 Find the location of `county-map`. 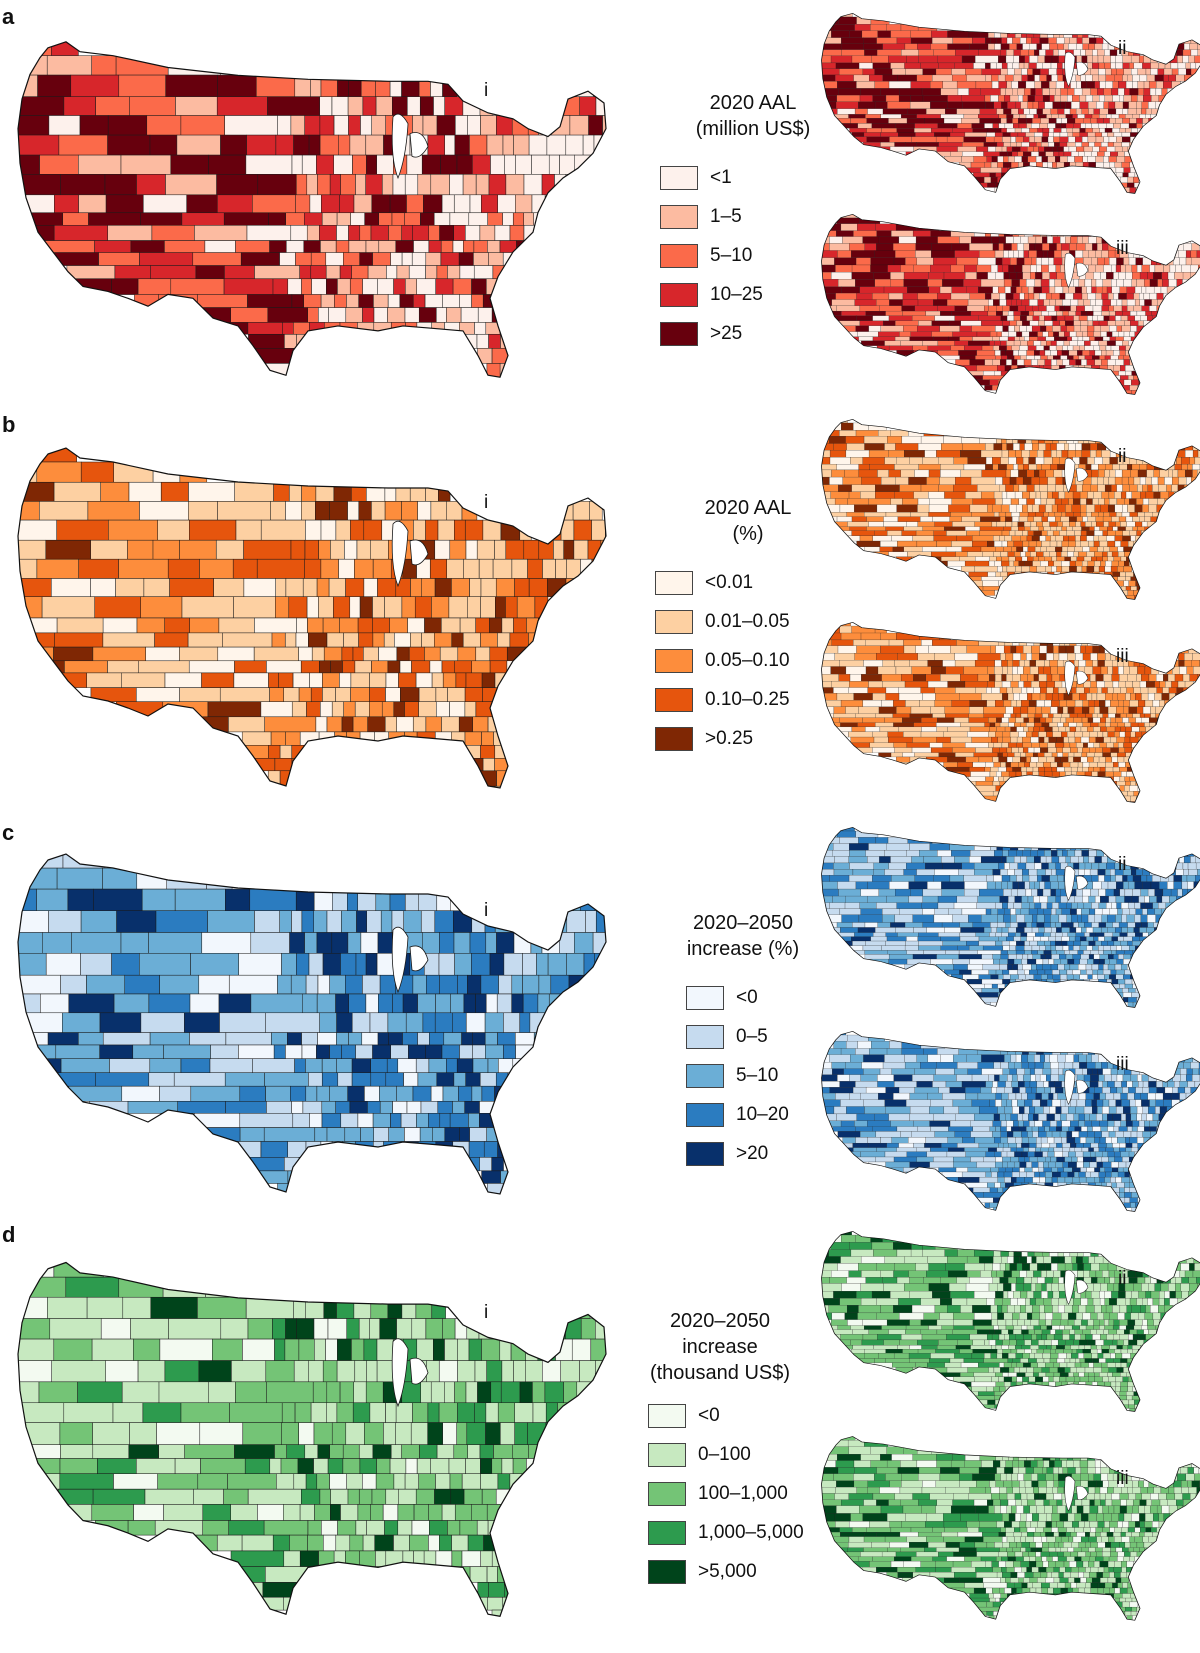

county-map is located at coordinates (1010, 509).